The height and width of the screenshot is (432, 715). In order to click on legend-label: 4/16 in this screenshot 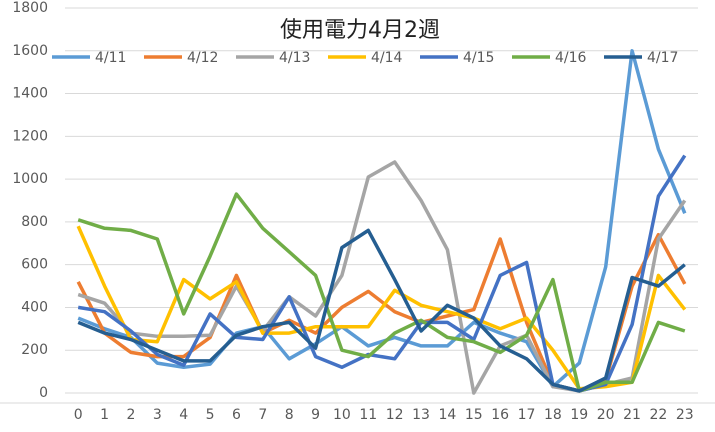, I will do `click(571, 58)`.